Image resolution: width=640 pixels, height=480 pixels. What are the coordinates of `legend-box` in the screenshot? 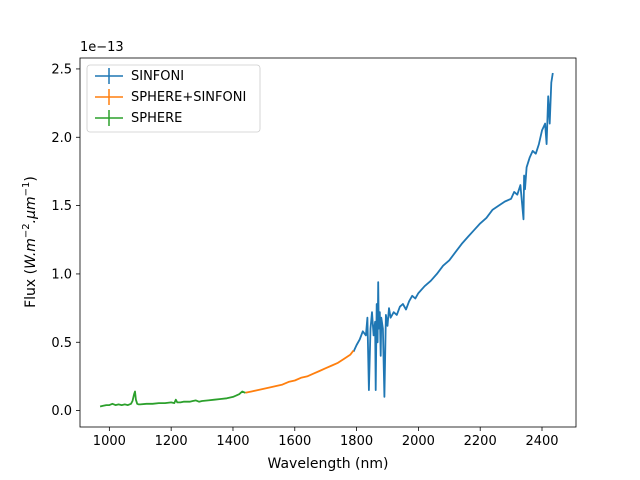 It's located at (173, 98).